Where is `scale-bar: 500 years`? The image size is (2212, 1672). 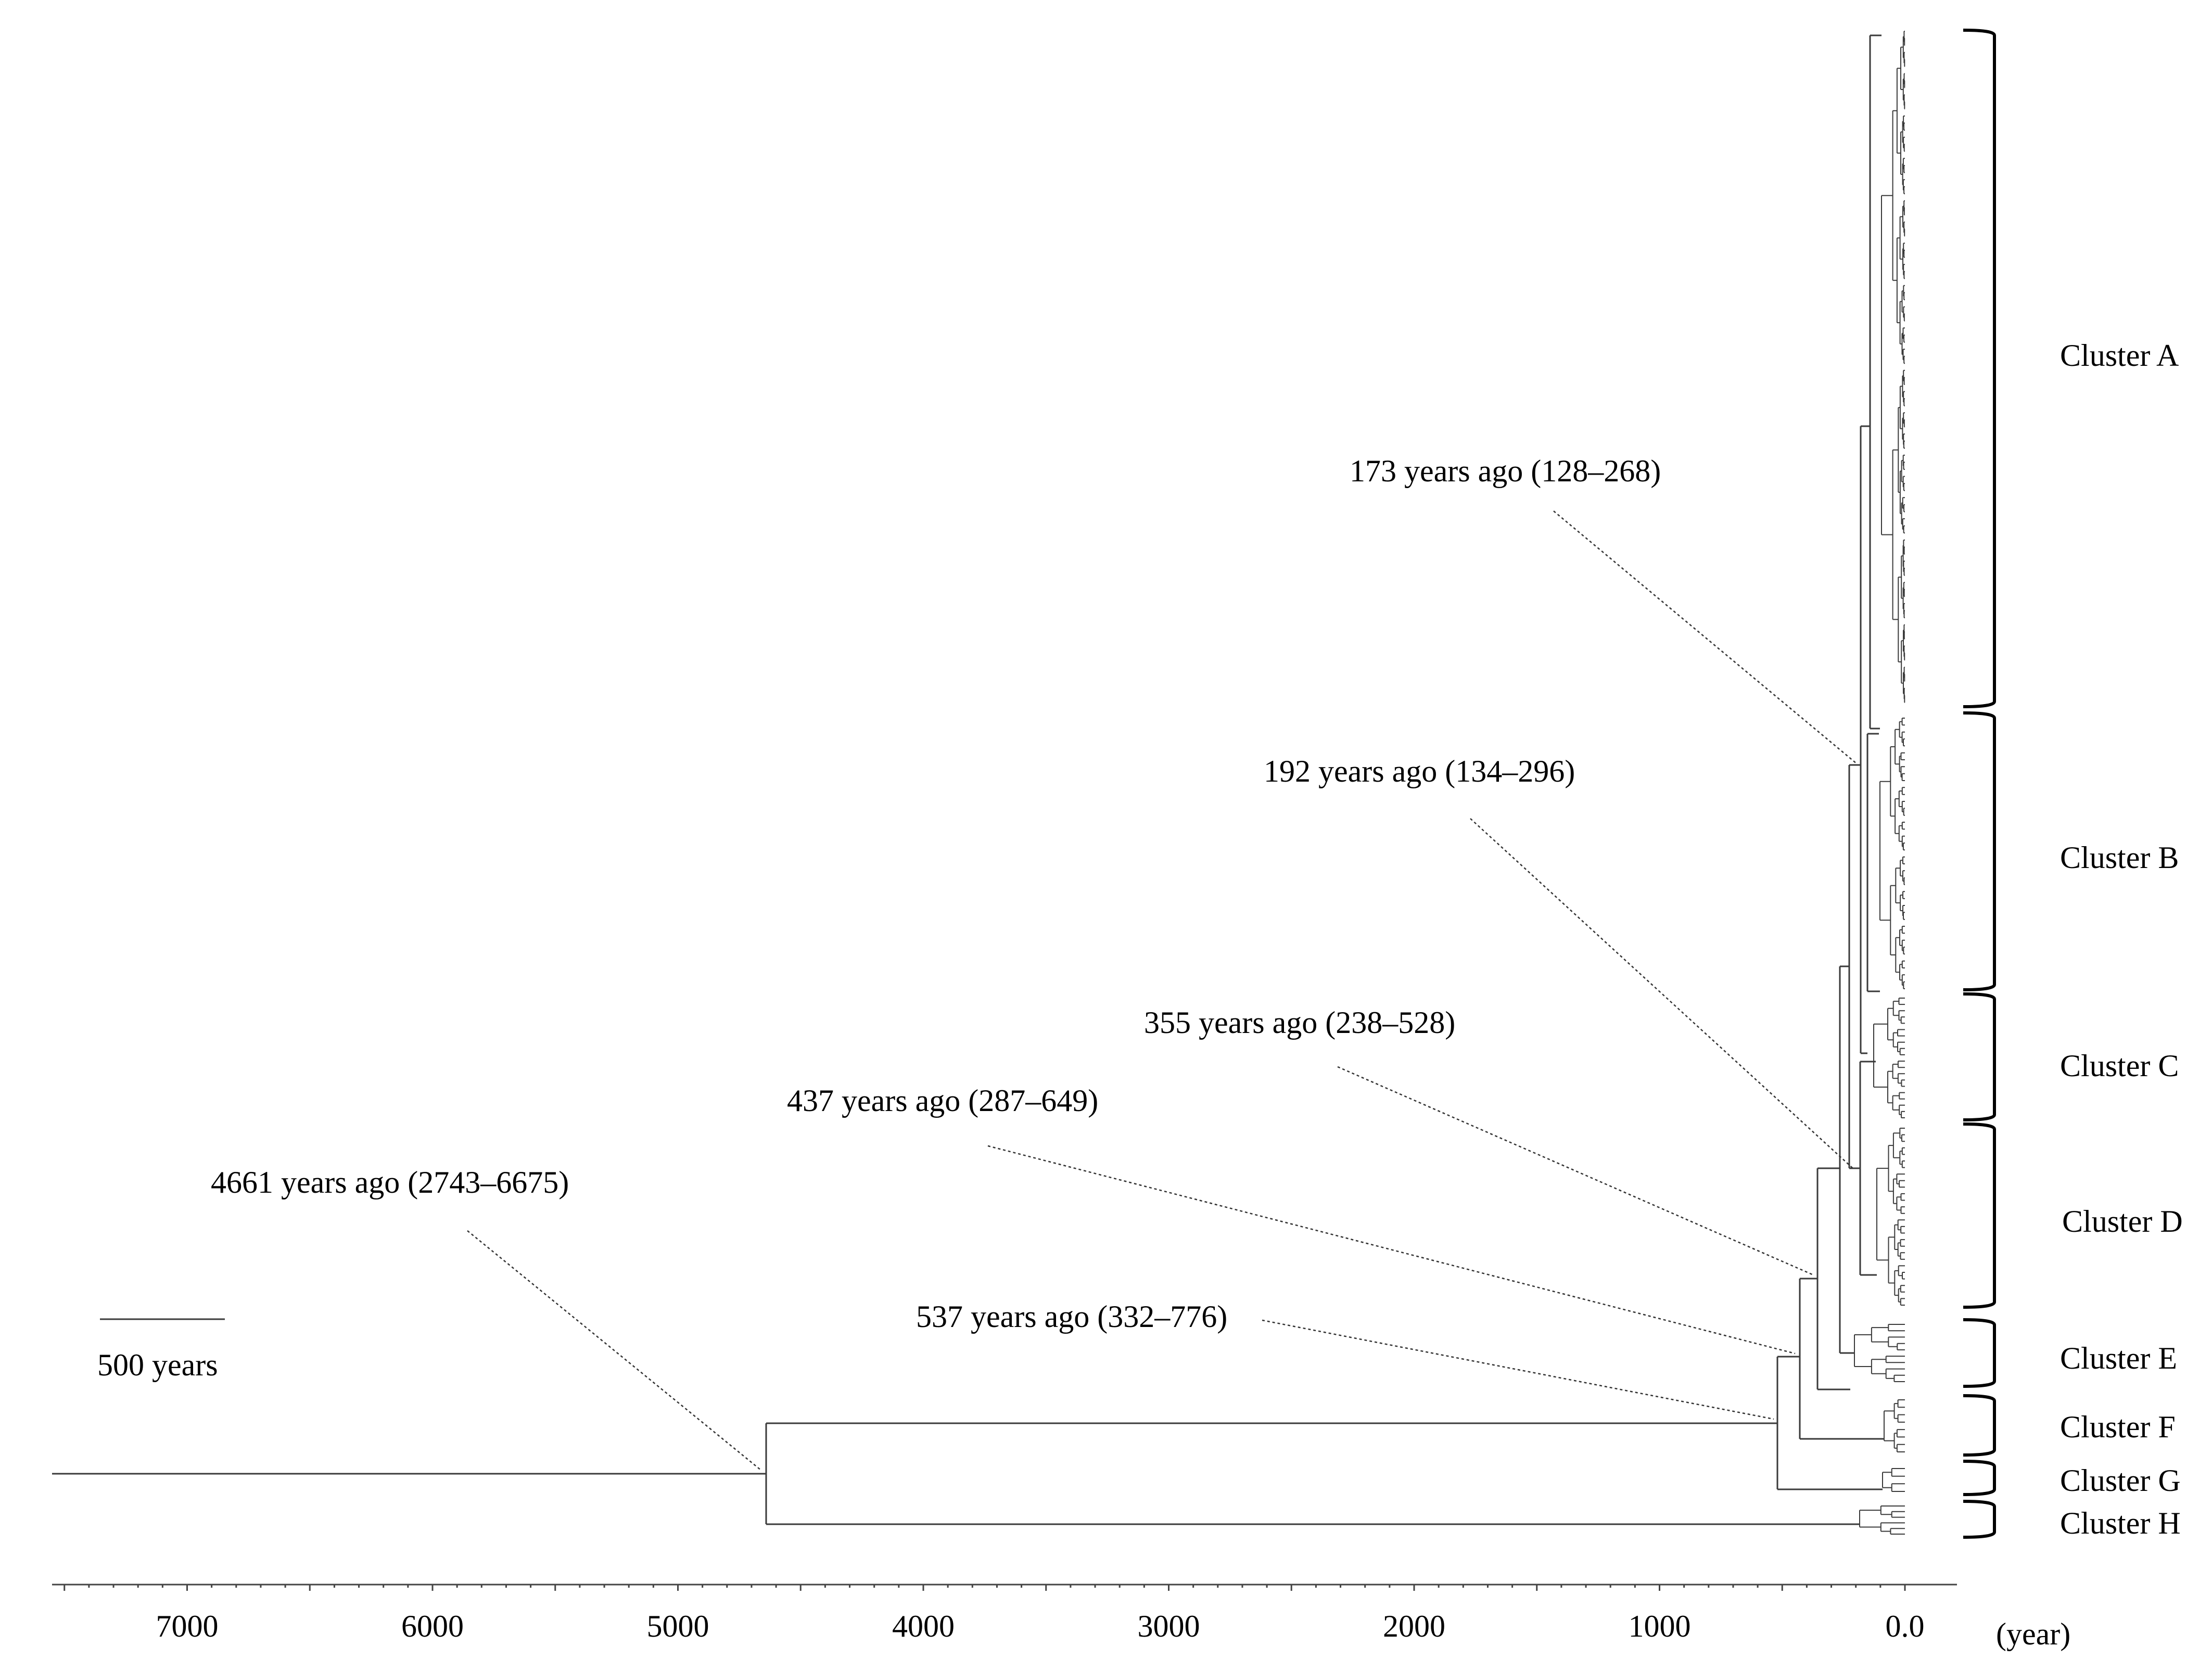 scale-bar: 500 years is located at coordinates (161, 1350).